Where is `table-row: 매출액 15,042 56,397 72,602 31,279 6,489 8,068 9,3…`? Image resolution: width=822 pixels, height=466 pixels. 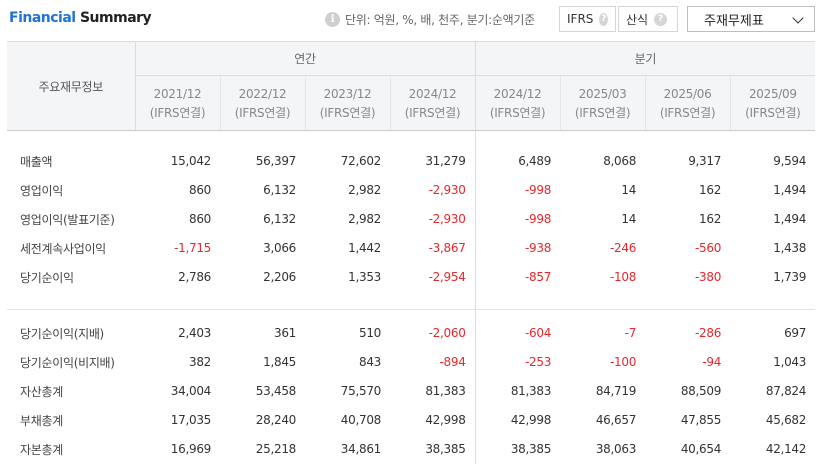 table-row: 매출액 15,042 56,397 72,602 31,279 6,489 8,068 9,3… is located at coordinates (411, 161).